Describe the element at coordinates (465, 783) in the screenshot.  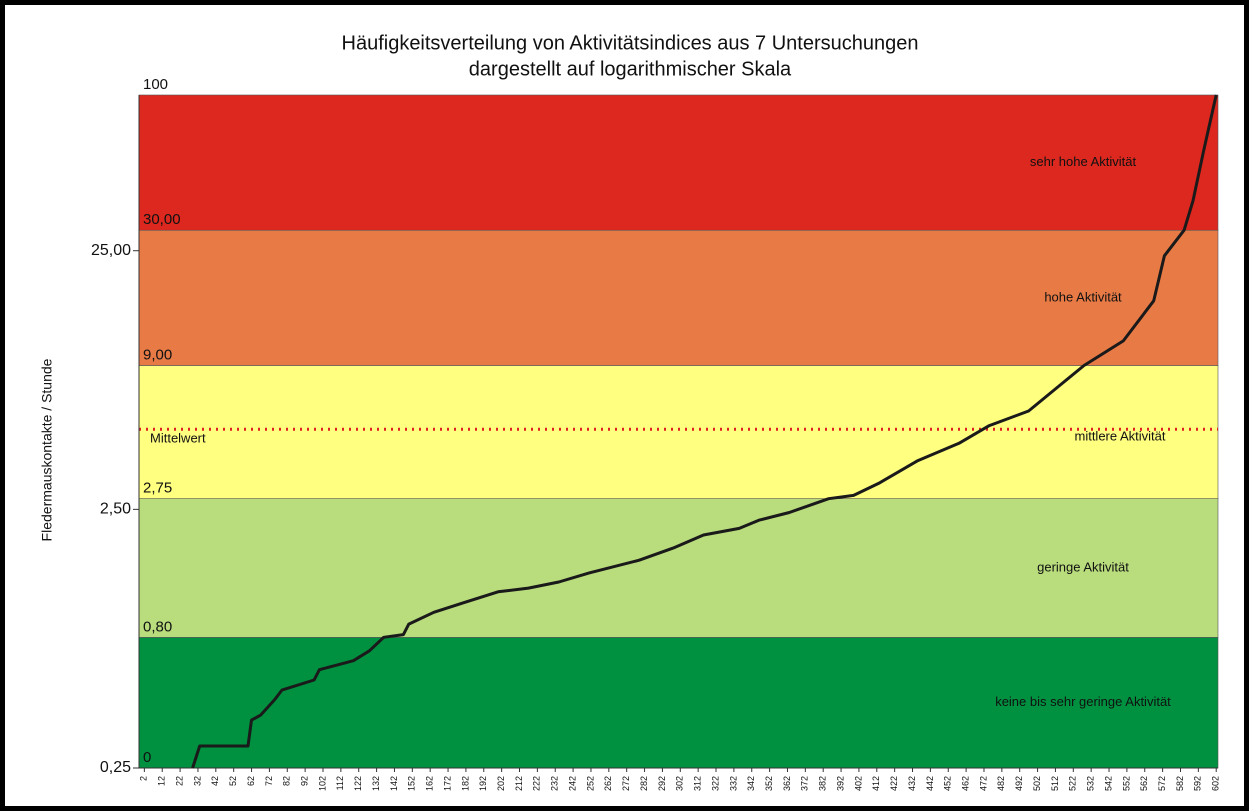
I see `x-tick-label: 182` at that location.